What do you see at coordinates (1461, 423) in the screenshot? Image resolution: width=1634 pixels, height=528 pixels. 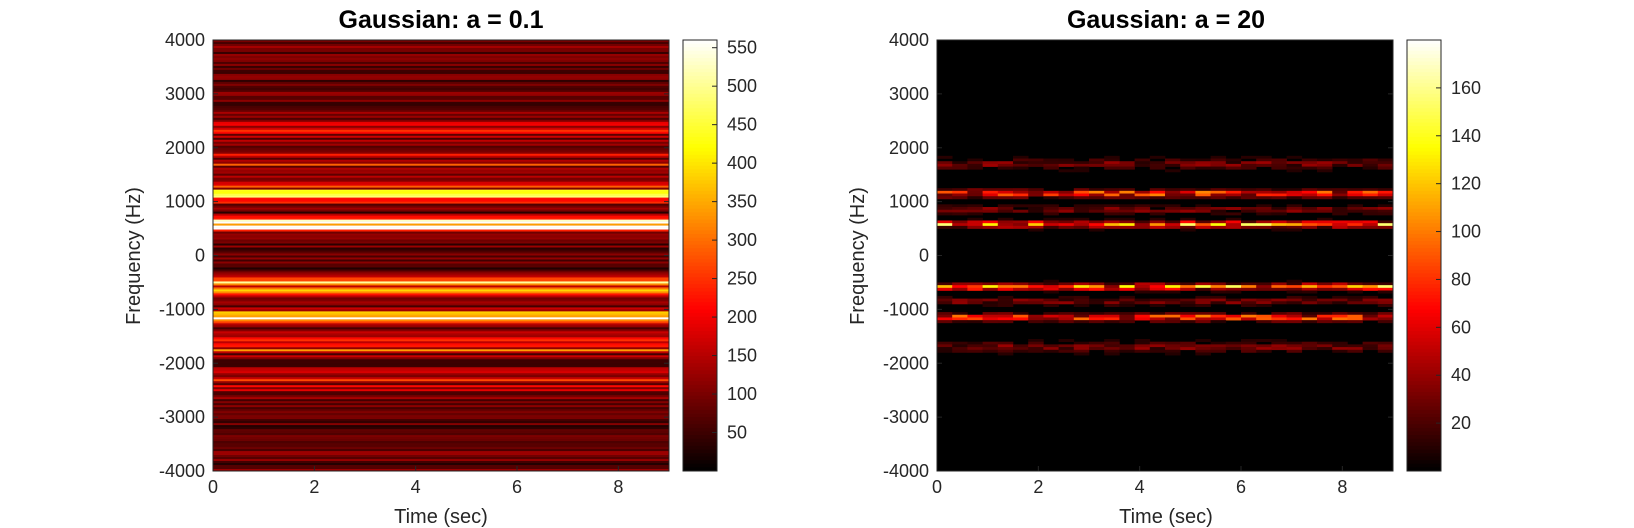 I see `colorbar-tick-label: 20` at bounding box center [1461, 423].